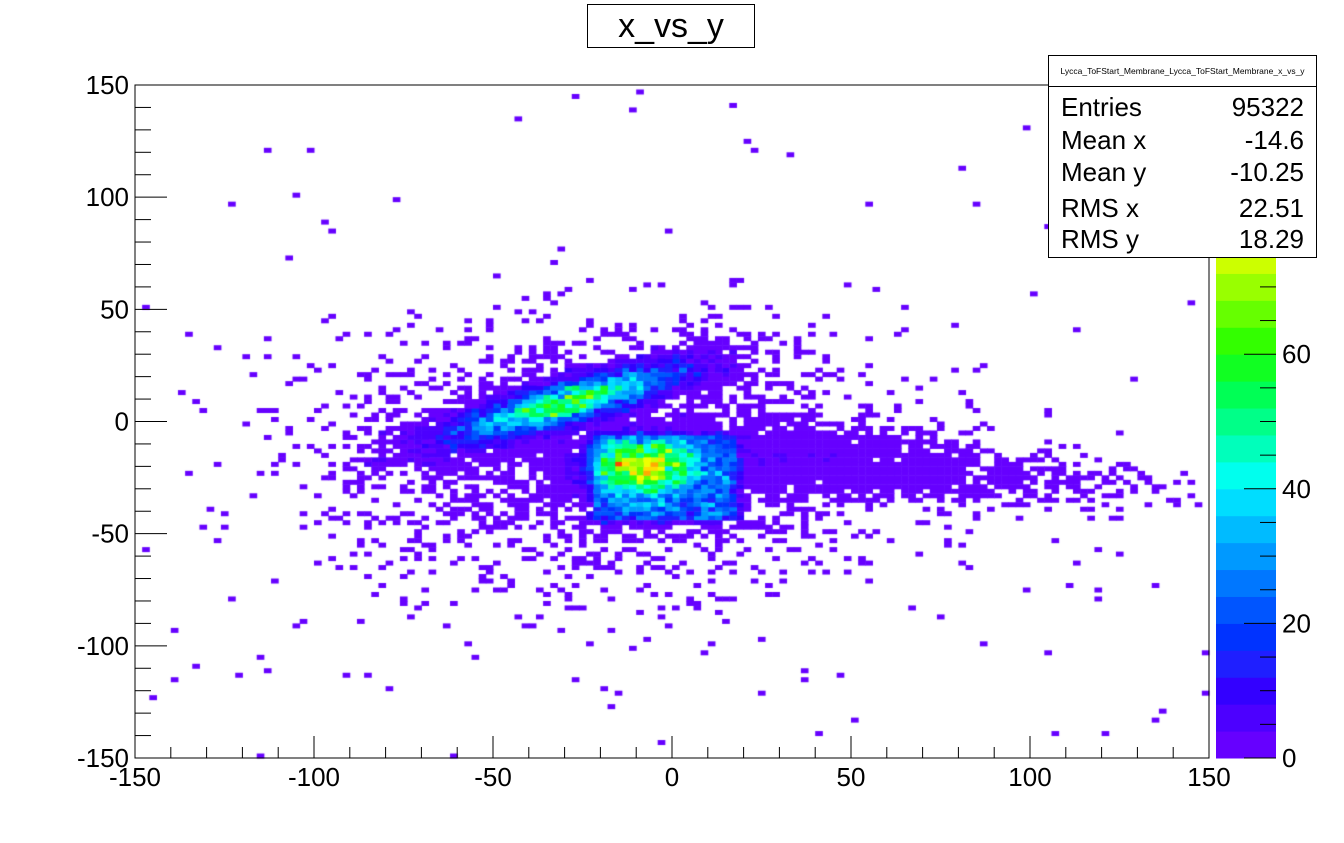 The height and width of the screenshot is (843, 1344). Describe the element at coordinates (107, 85) in the screenshot. I see `y-tick-label: 150` at that location.